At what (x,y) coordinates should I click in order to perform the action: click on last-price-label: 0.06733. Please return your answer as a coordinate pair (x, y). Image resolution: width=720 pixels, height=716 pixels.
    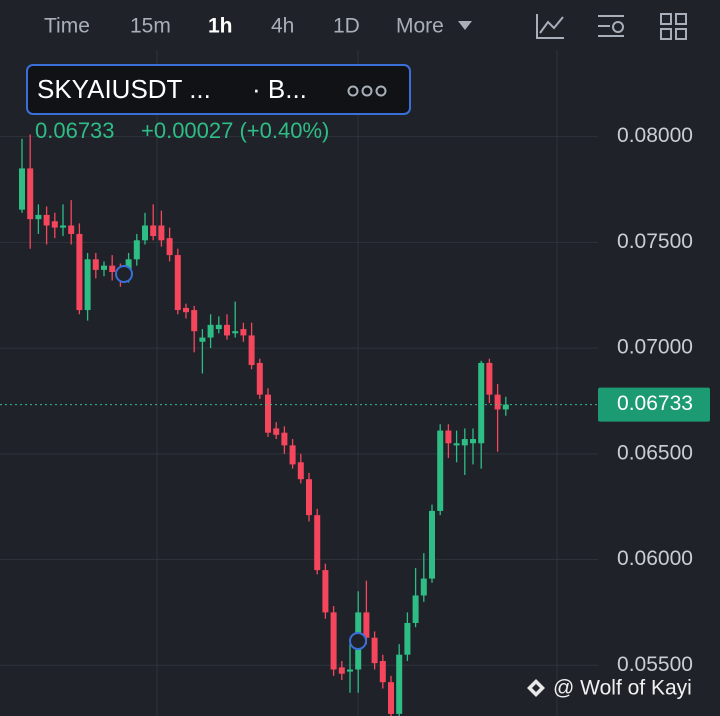
    Looking at the image, I should click on (655, 403).